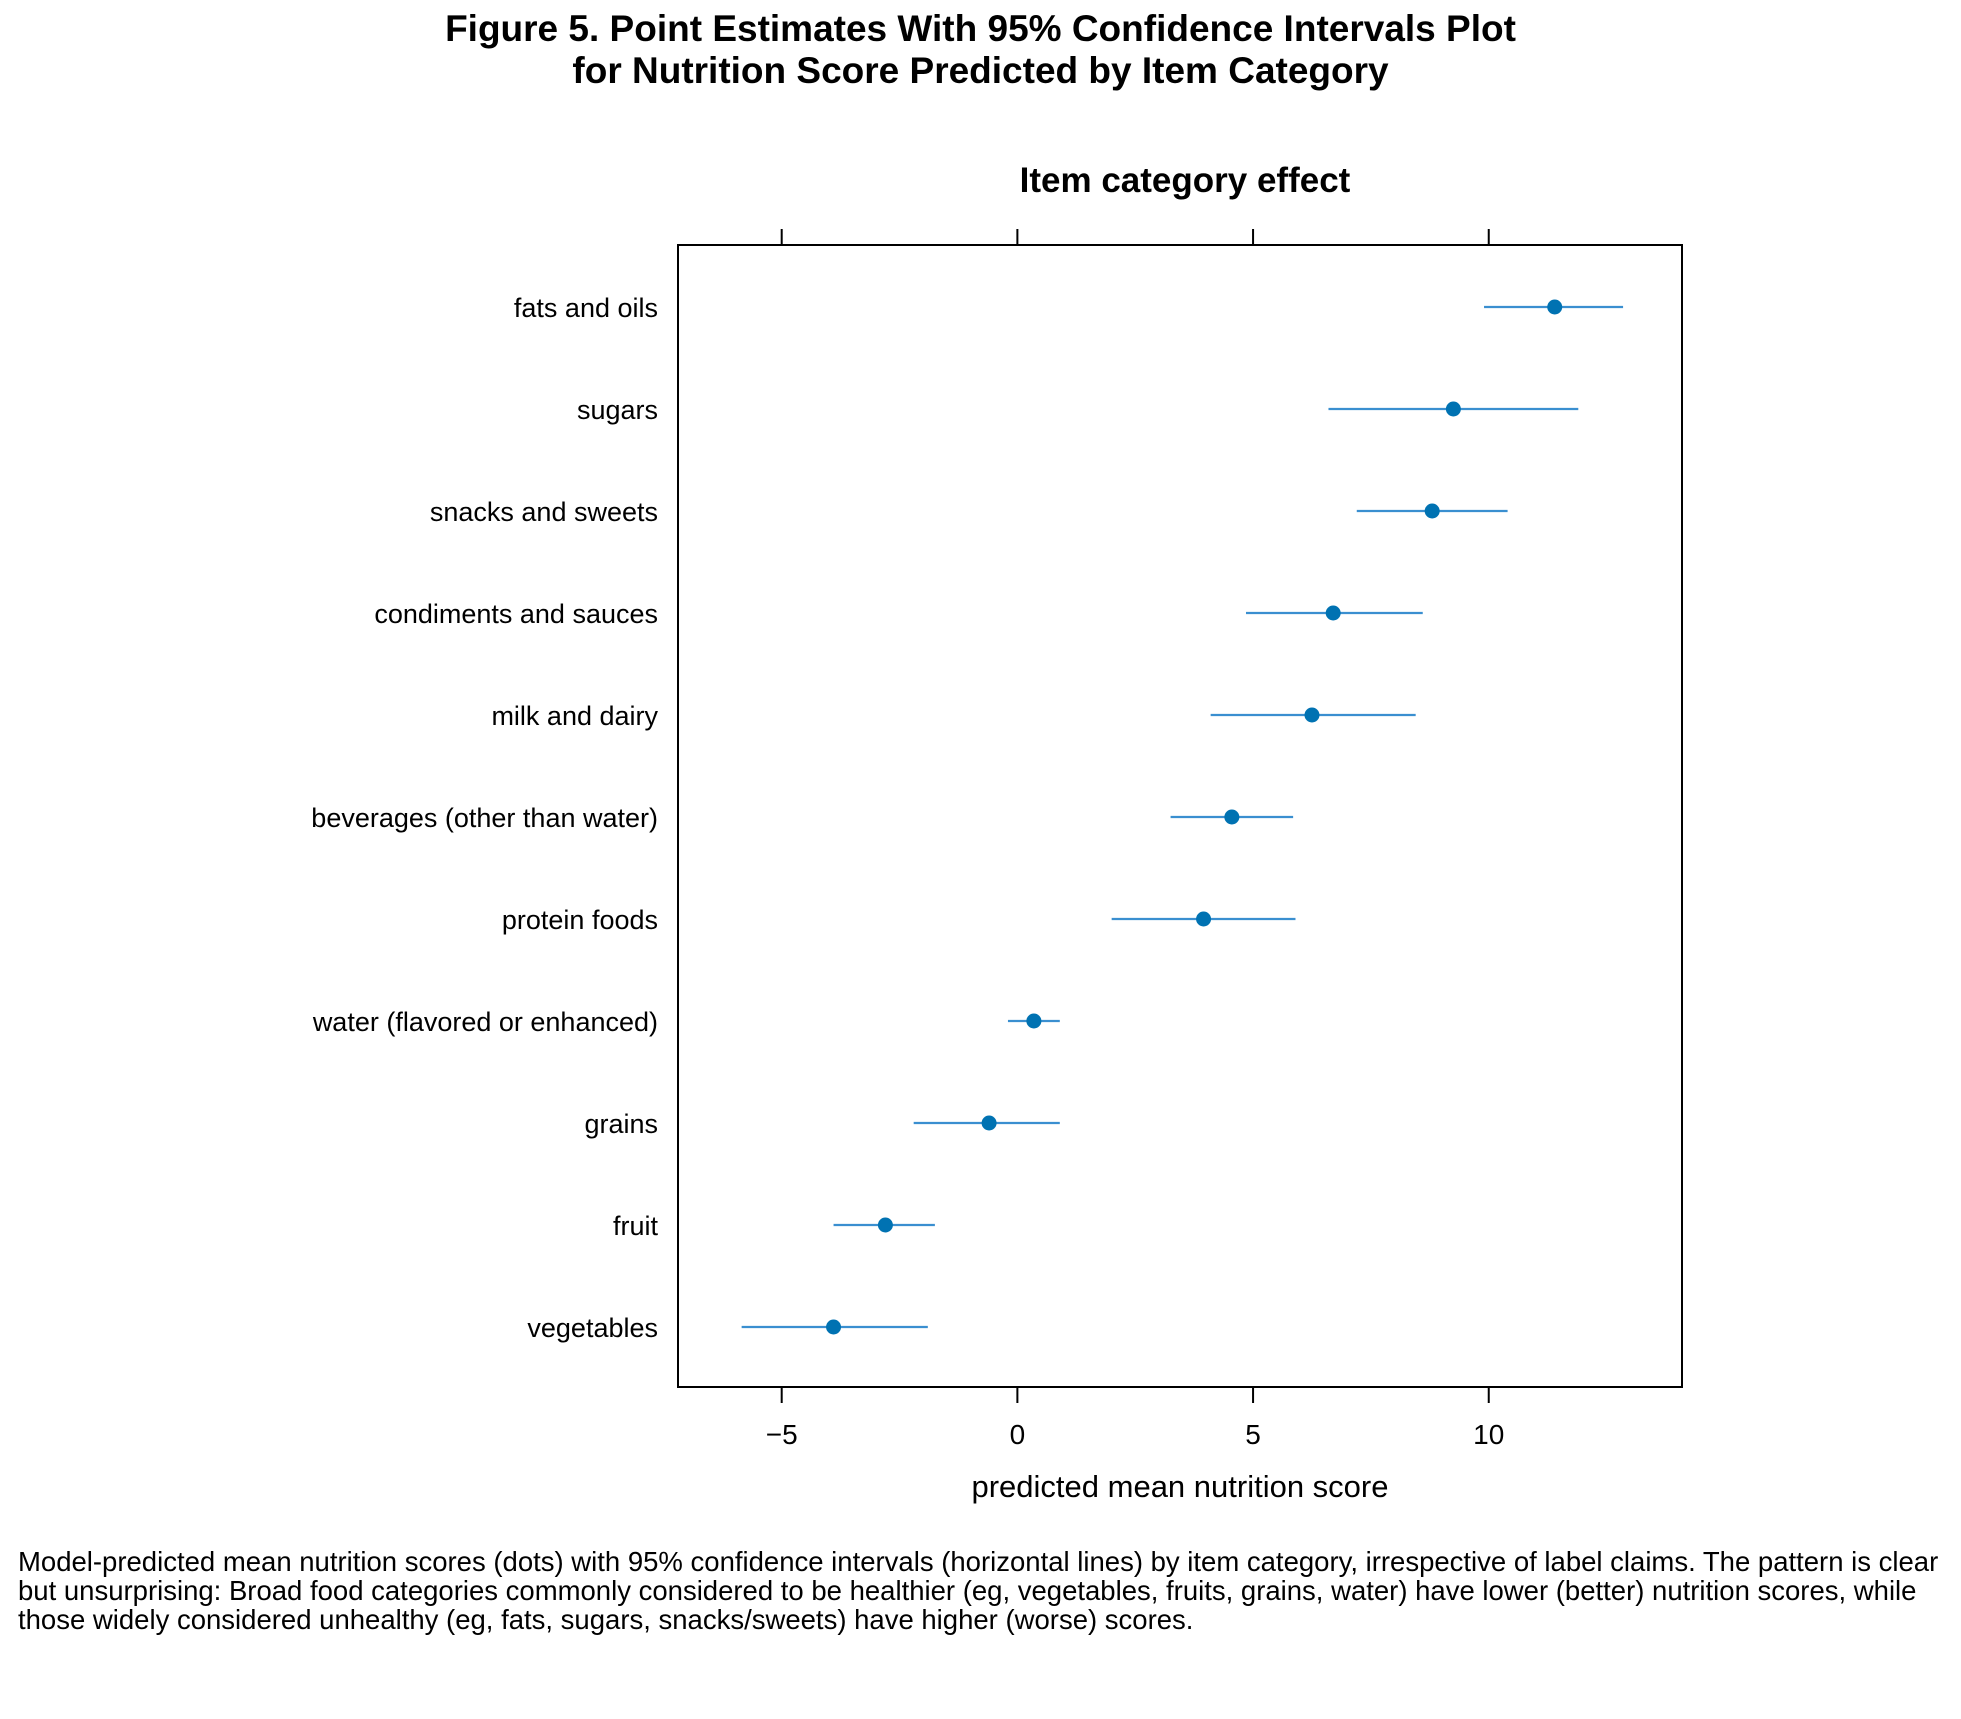  What do you see at coordinates (621, 1124) in the screenshot?
I see `category-label: grains` at bounding box center [621, 1124].